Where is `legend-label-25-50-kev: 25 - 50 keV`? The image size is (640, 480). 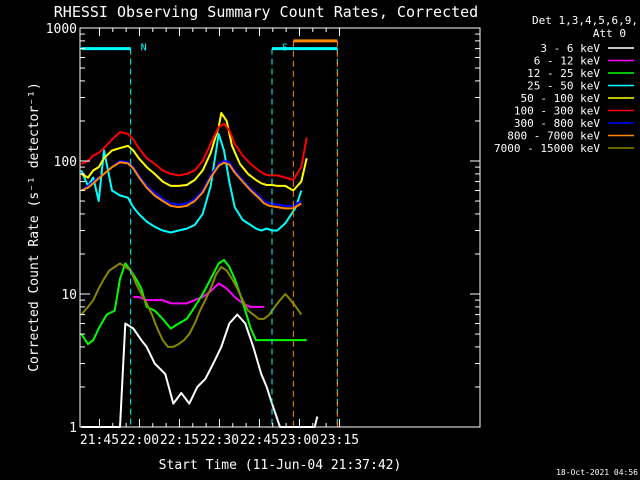 legend-label-25-50-kev: 25 - 50 keV is located at coordinates (563, 86).